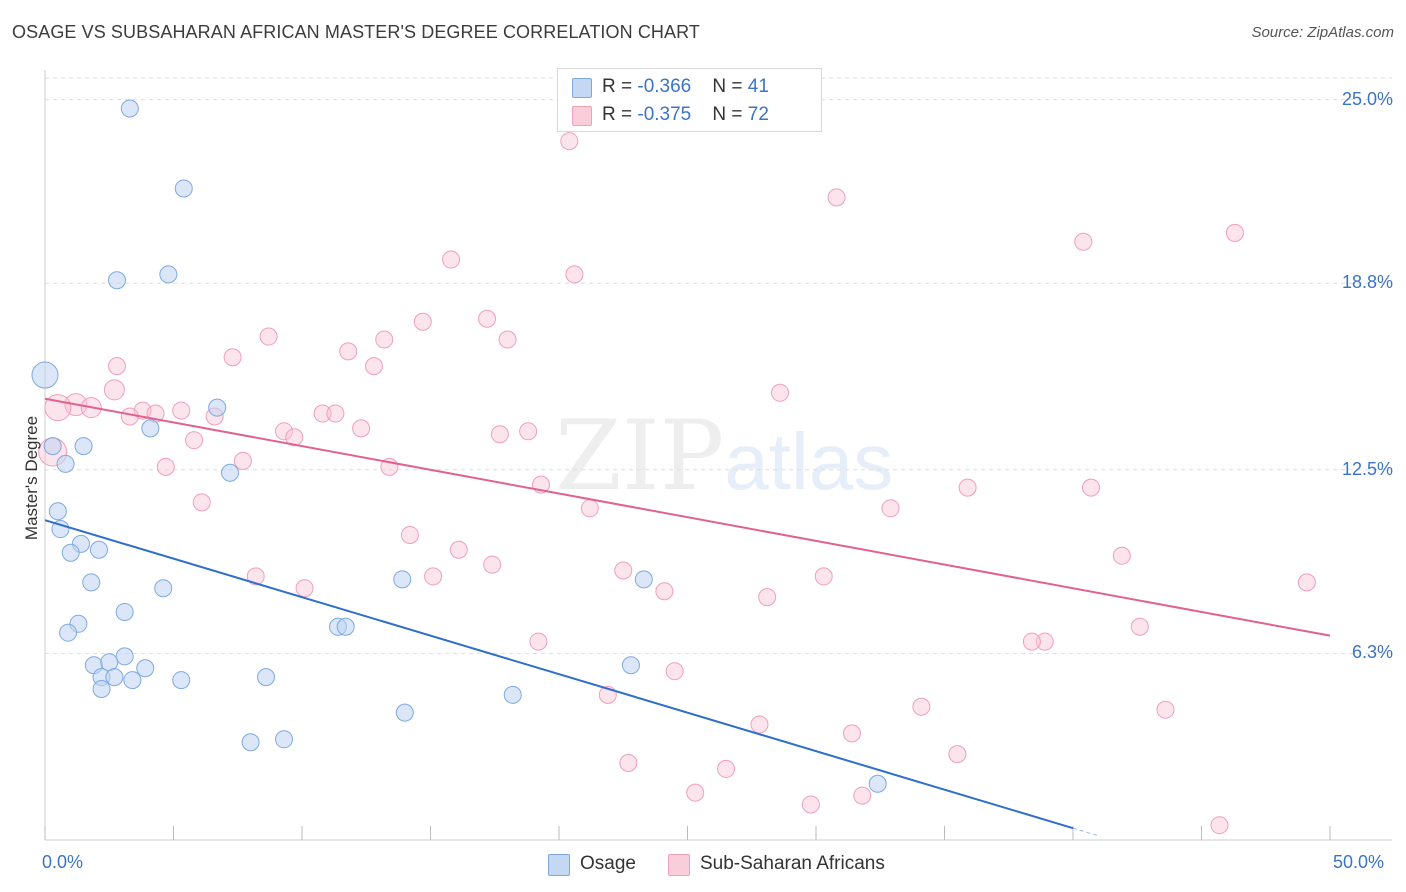 The image size is (1406, 892). What do you see at coordinates (664, 114) in the screenshot?
I see `r-value: -0.375` at bounding box center [664, 114].